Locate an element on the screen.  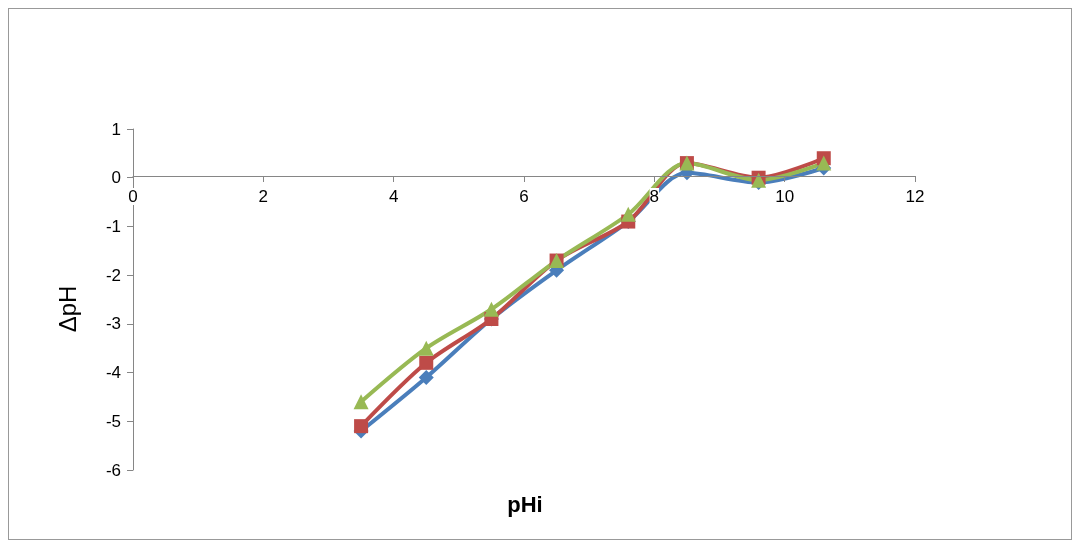
y-tick-label: 0 is located at coordinates (116, 178).